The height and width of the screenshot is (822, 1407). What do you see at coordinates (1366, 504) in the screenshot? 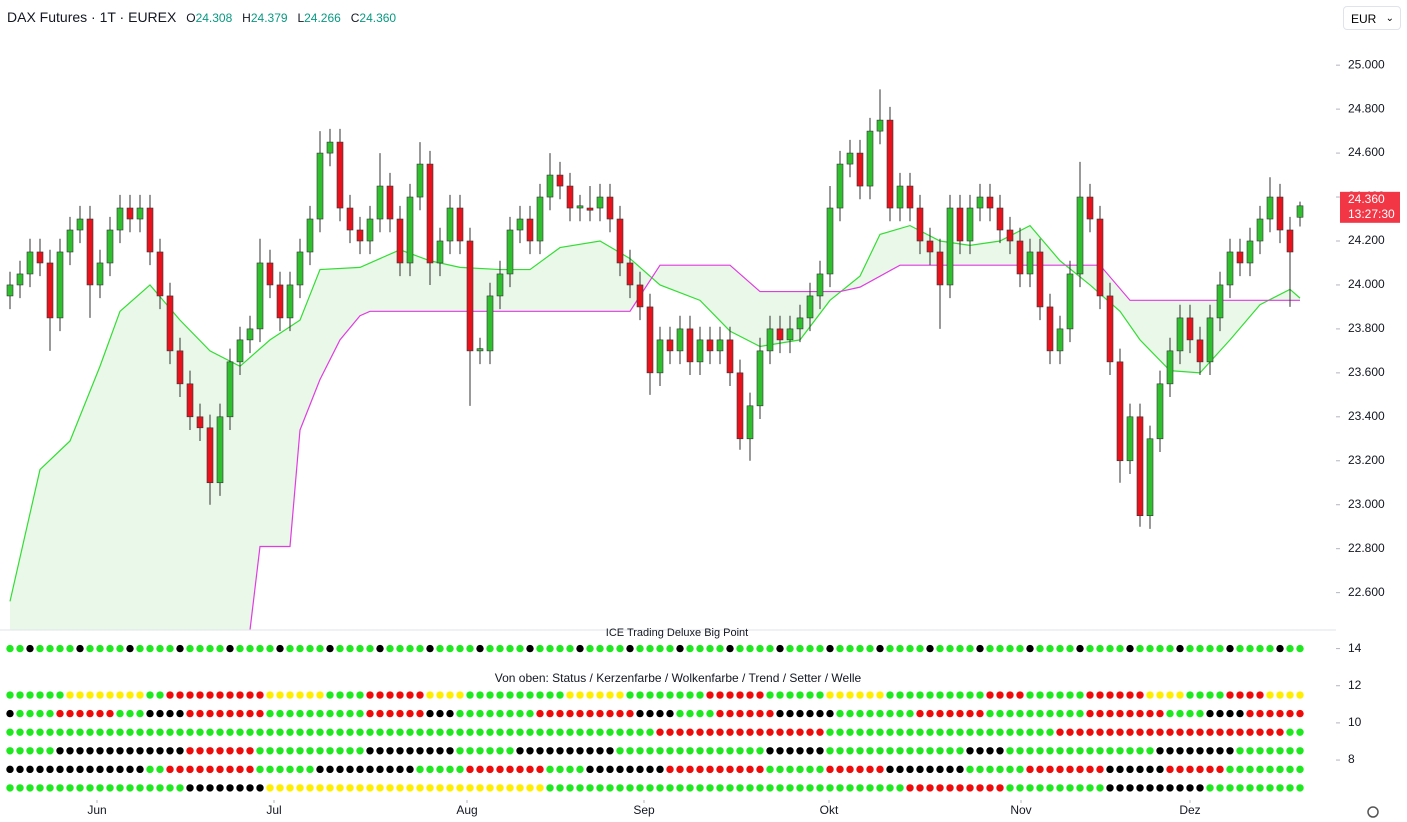
I see `y-tick-label: 23.000` at bounding box center [1366, 504].